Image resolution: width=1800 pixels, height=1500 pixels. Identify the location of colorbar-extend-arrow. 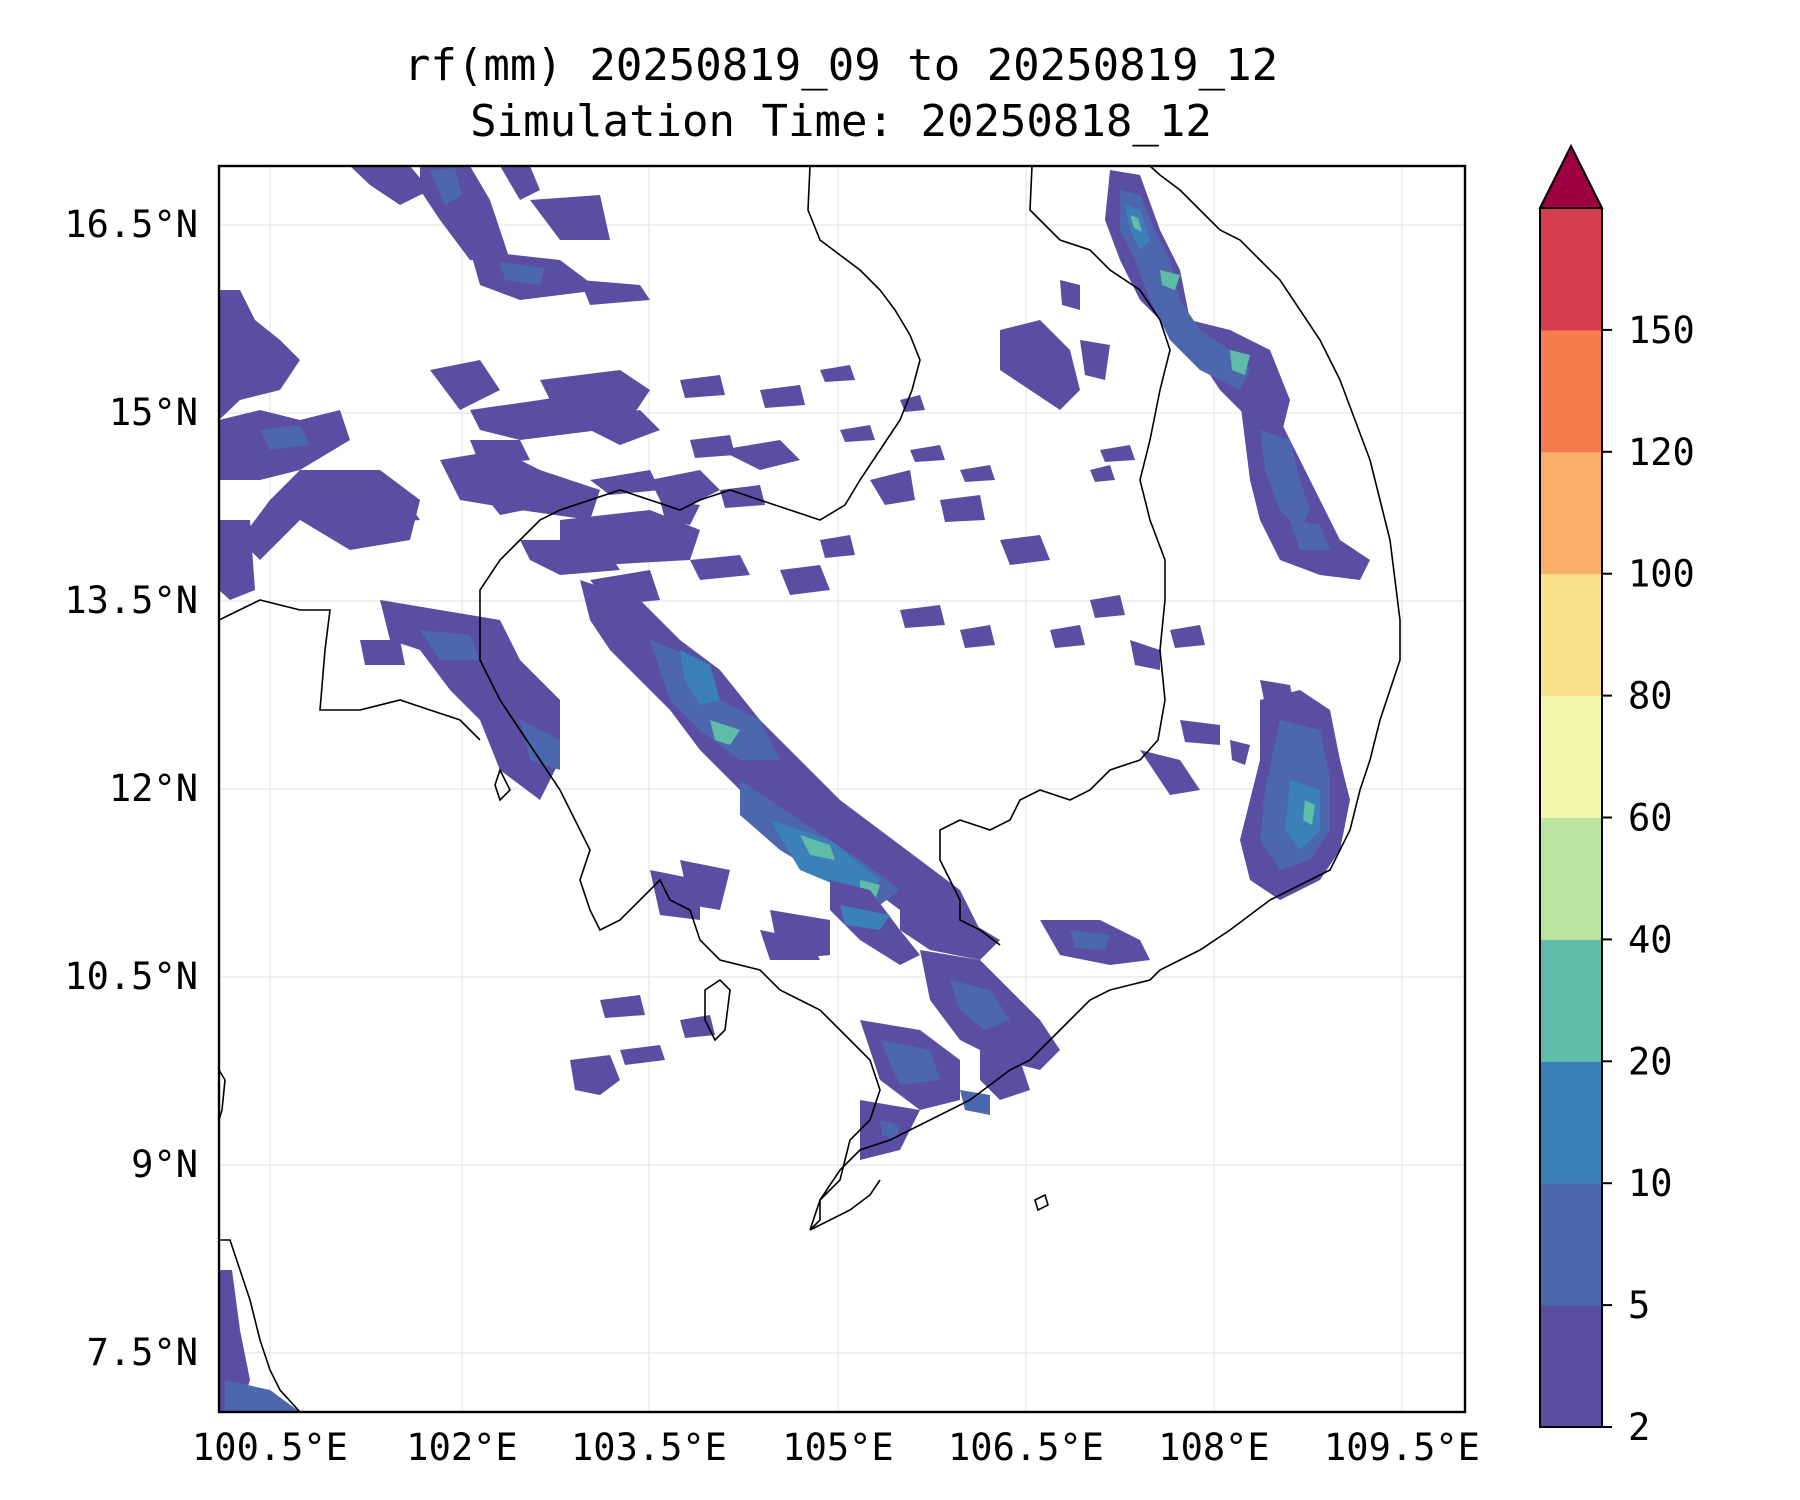
(1571, 176).